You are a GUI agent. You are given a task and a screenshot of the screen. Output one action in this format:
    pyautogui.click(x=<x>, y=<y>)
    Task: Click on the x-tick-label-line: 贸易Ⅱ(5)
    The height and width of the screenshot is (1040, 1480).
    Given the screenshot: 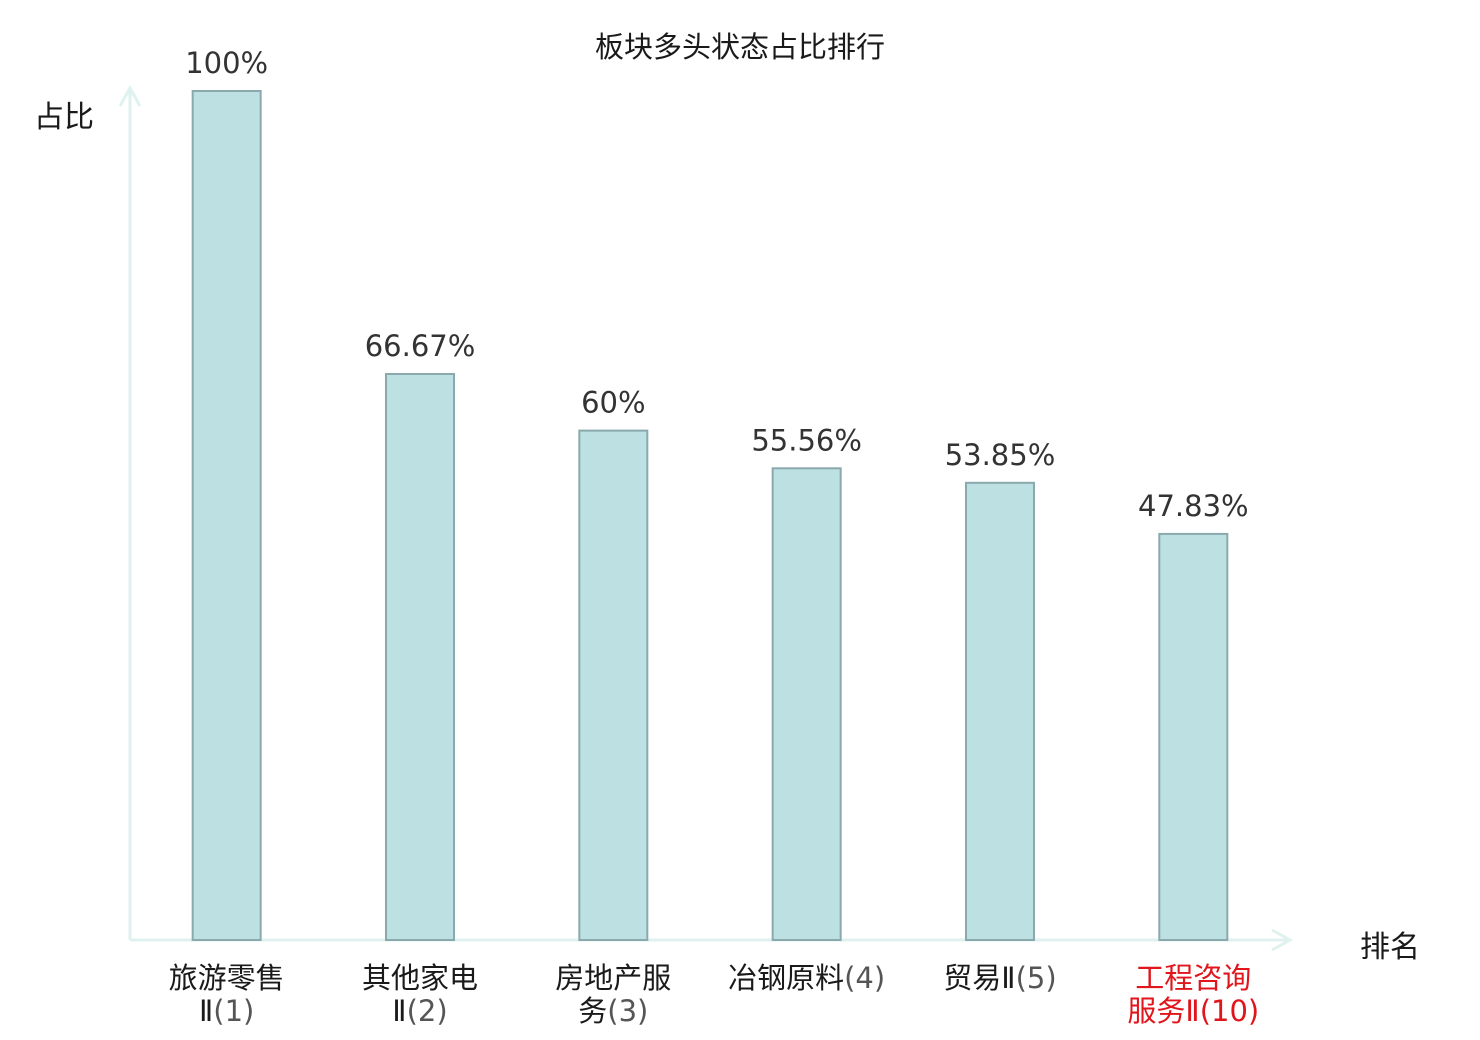 What is the action you would take?
    pyautogui.click(x=1000, y=978)
    